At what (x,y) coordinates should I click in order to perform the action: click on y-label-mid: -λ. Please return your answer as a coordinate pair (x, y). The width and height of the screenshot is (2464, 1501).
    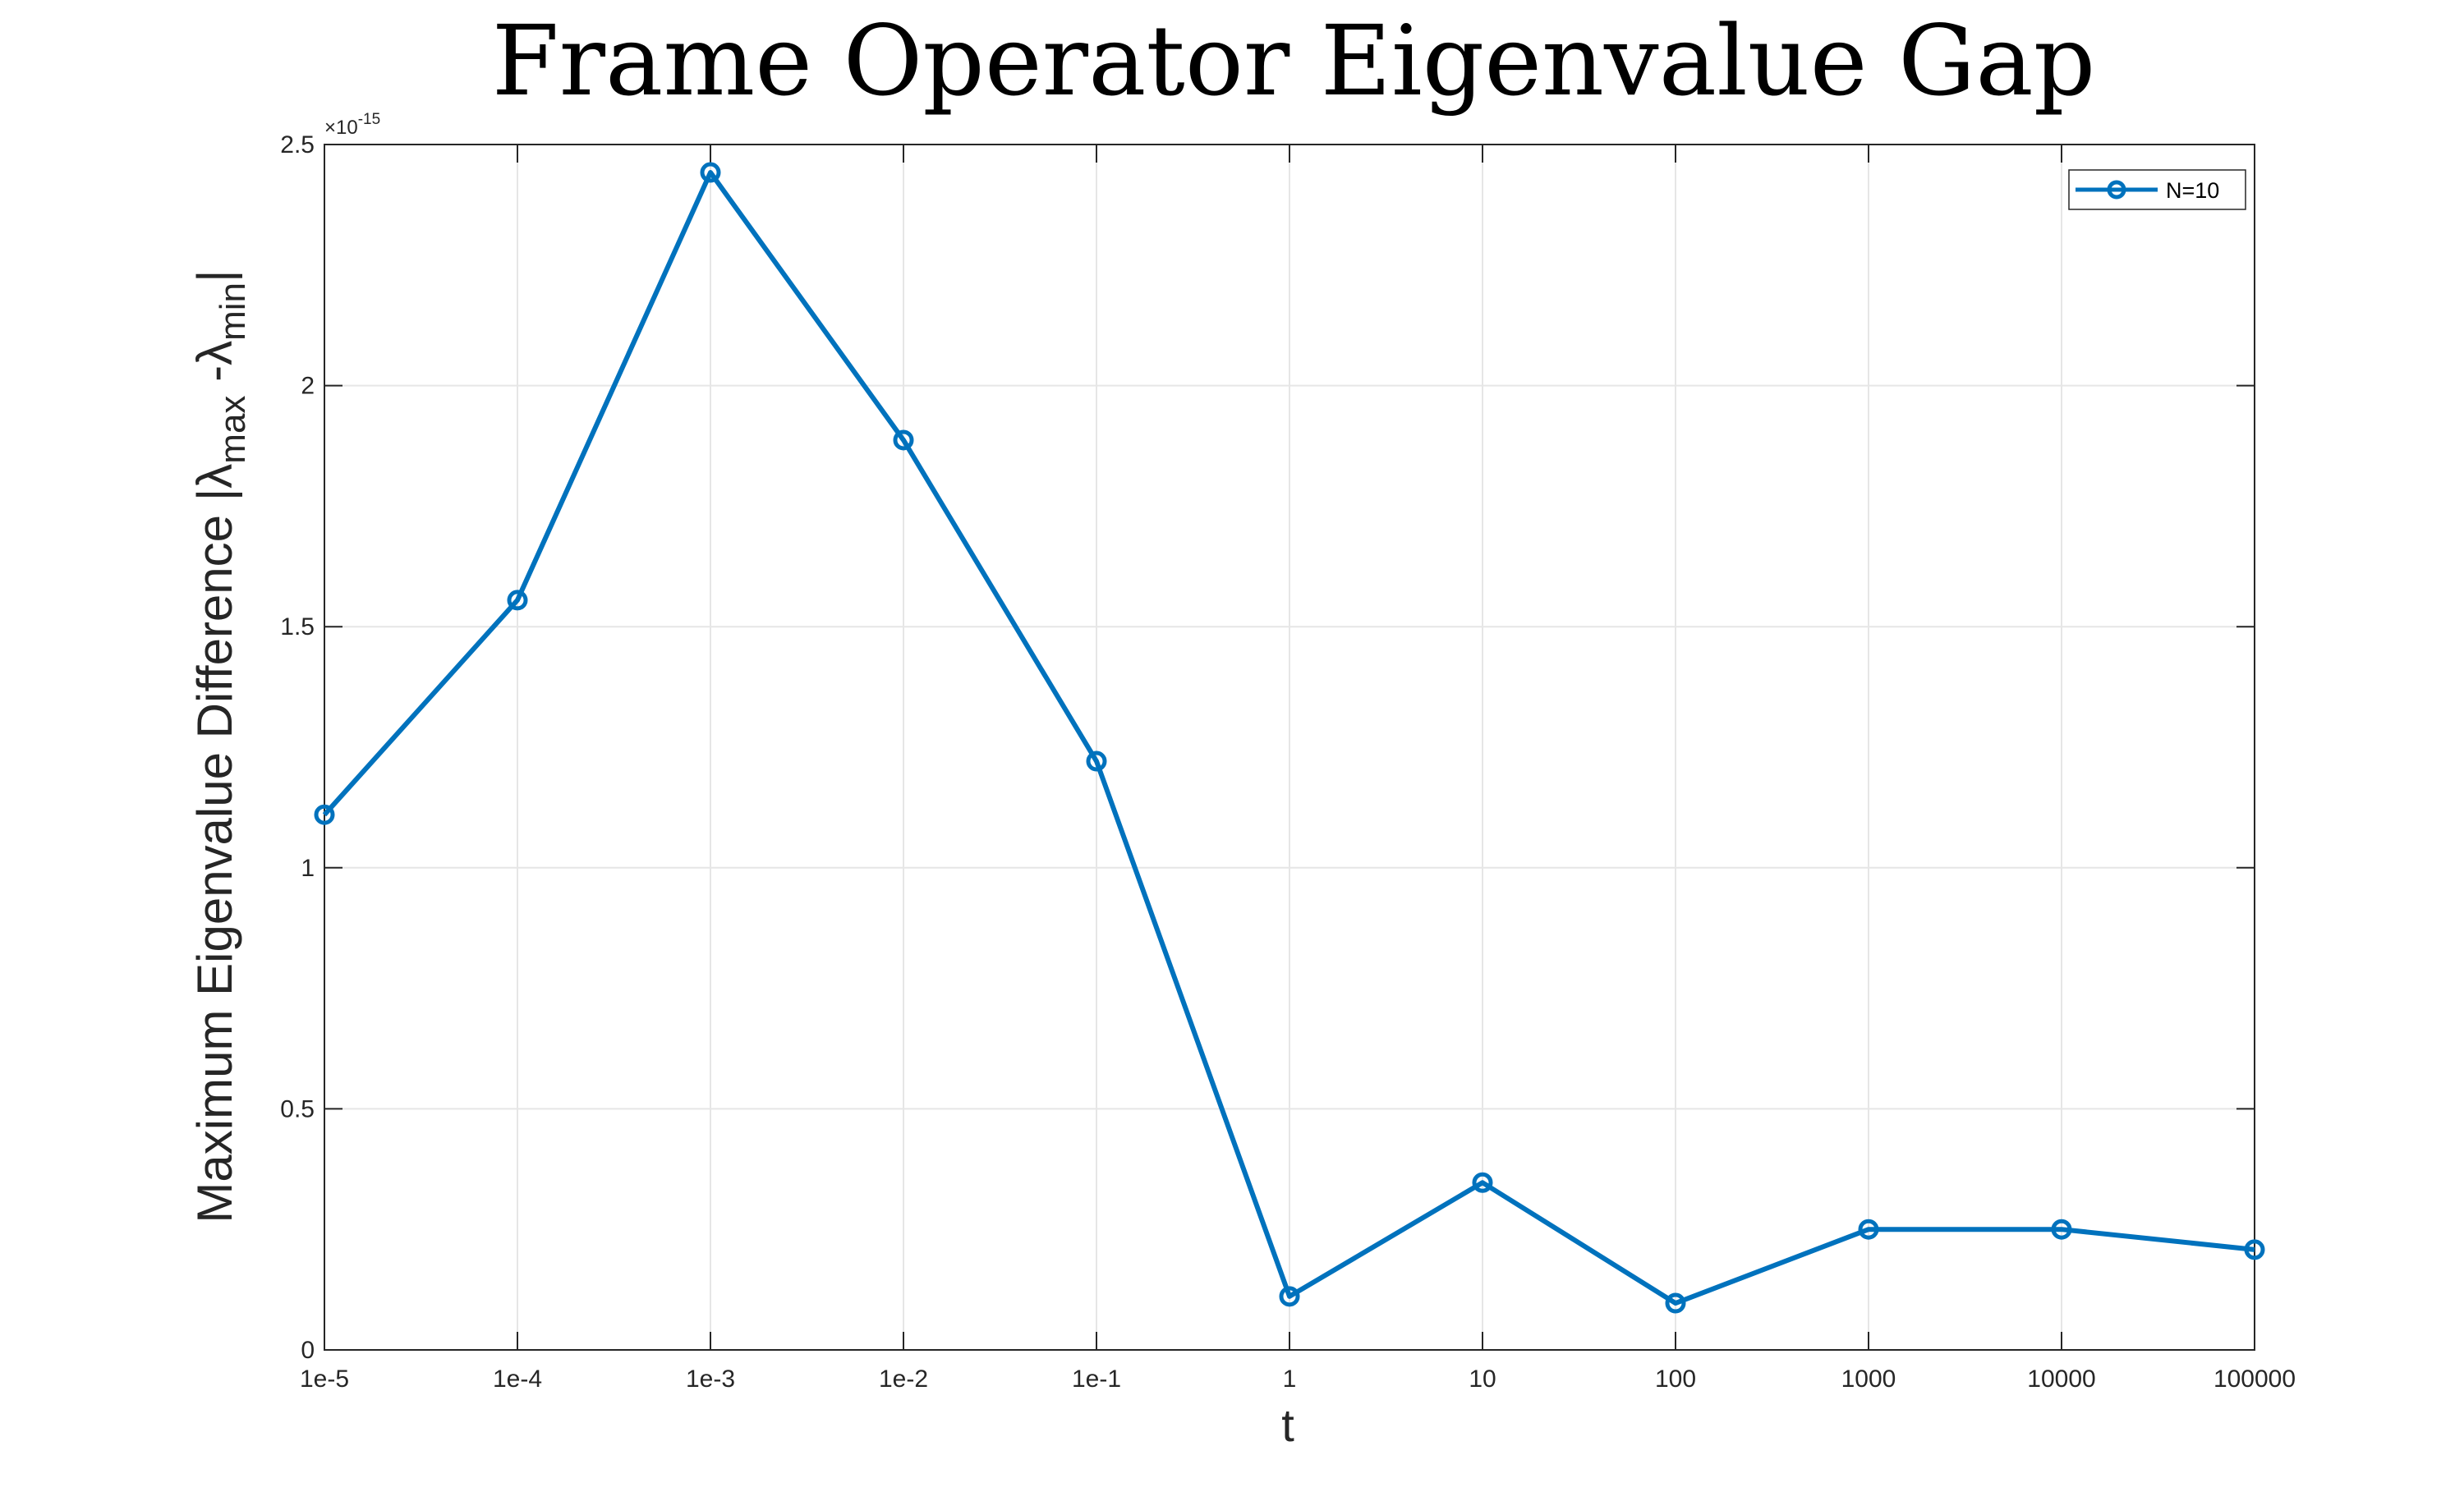
    Looking at the image, I should click on (214, 368).